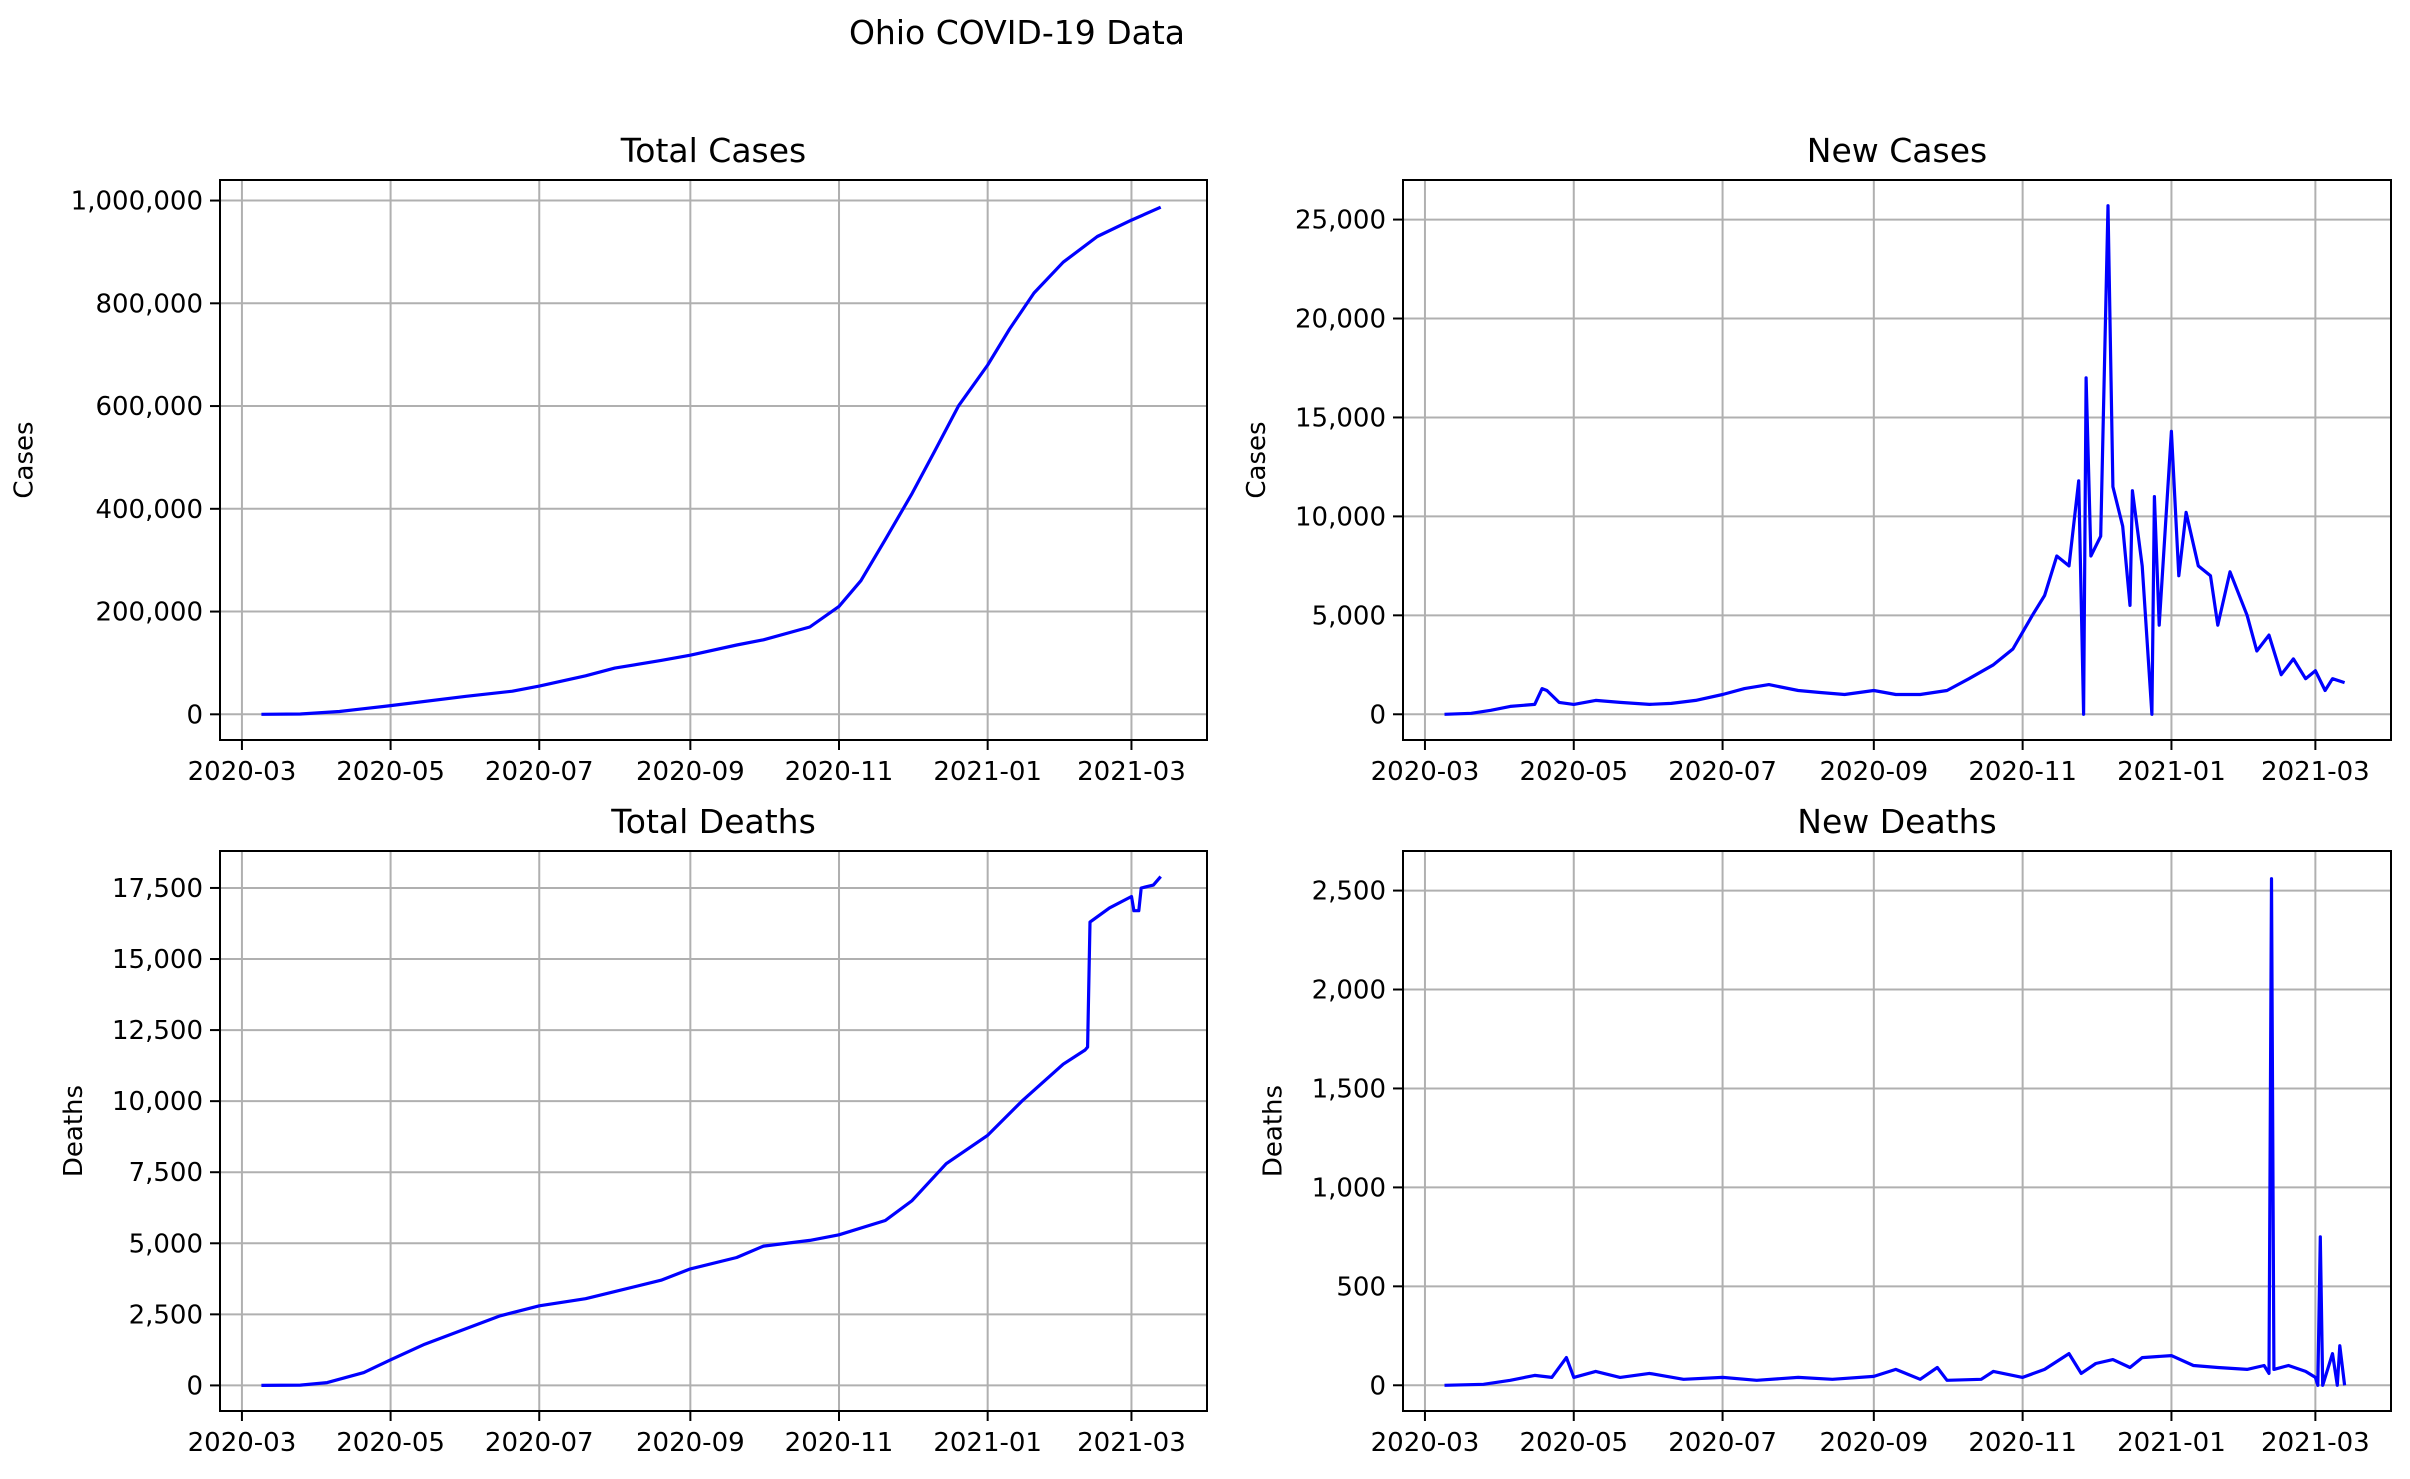 Image resolution: width=2410 pixels, height=1479 pixels. I want to click on y-tick-label: 600,000, so click(149, 407).